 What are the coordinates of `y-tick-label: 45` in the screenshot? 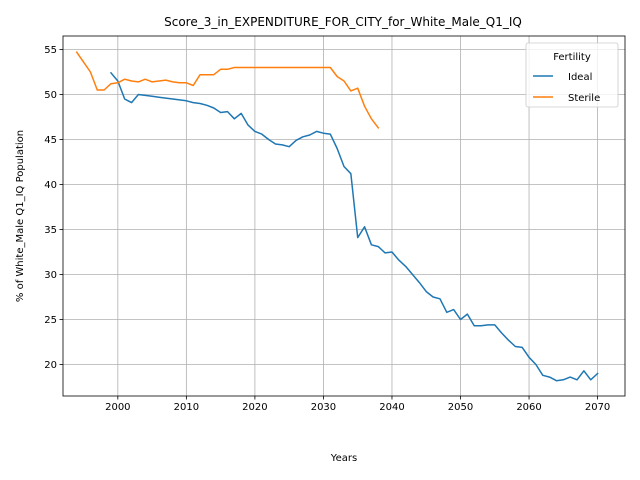 It's located at (50, 140).